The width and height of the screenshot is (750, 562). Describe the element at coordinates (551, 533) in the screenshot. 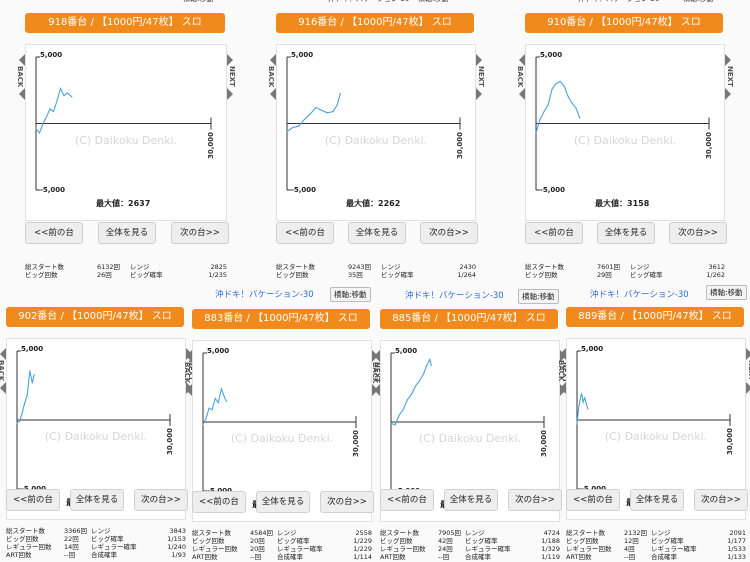

I see `stat-value: 4724` at that location.